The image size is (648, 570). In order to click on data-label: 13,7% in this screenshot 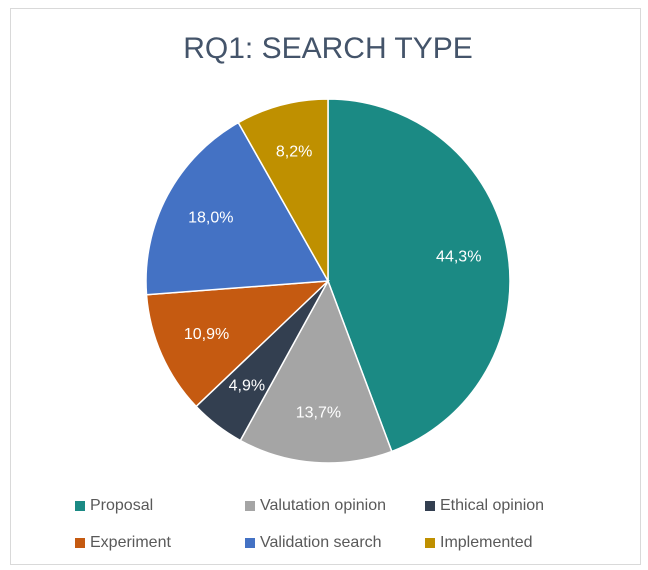, I will do `click(318, 413)`.